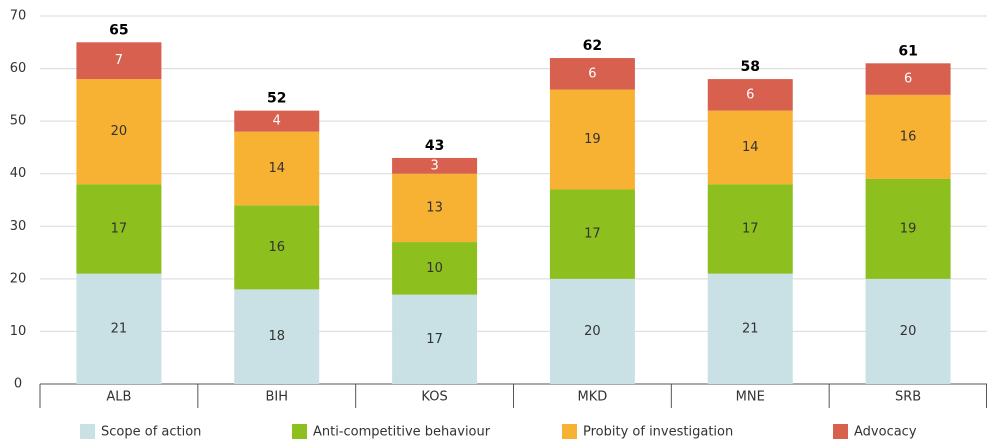 Image resolution: width=987 pixels, height=441 pixels. Describe the element at coordinates (907, 51) in the screenshot. I see `total-label: 61` at that location.